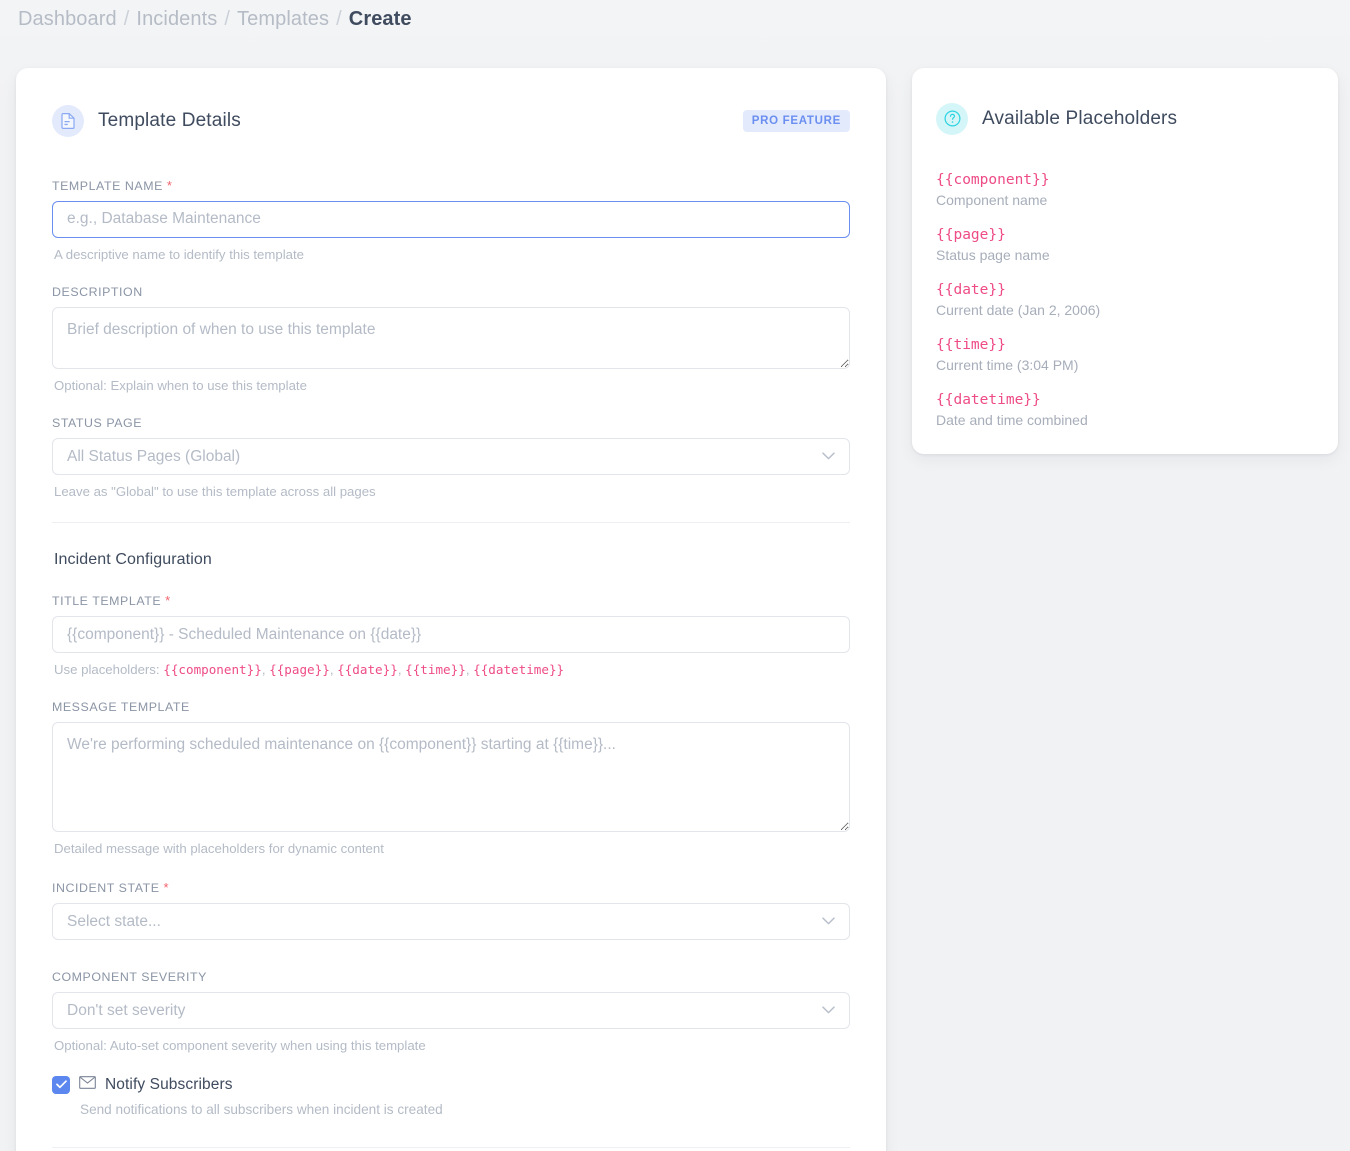 This screenshot has height=1151, width=1350. I want to click on placeholder-token-datetime: {{datetime}}, so click(519, 669).